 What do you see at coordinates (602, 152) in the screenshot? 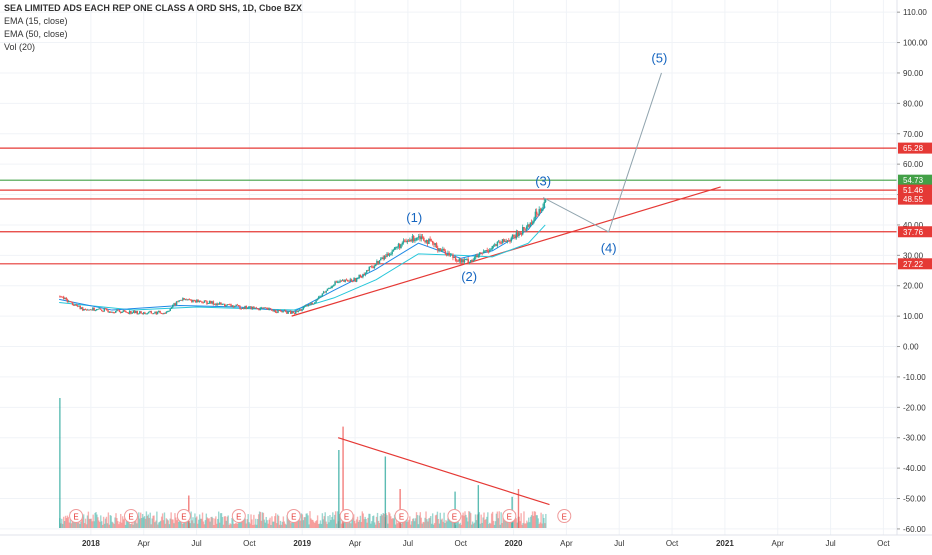
I see `projection-path` at bounding box center [602, 152].